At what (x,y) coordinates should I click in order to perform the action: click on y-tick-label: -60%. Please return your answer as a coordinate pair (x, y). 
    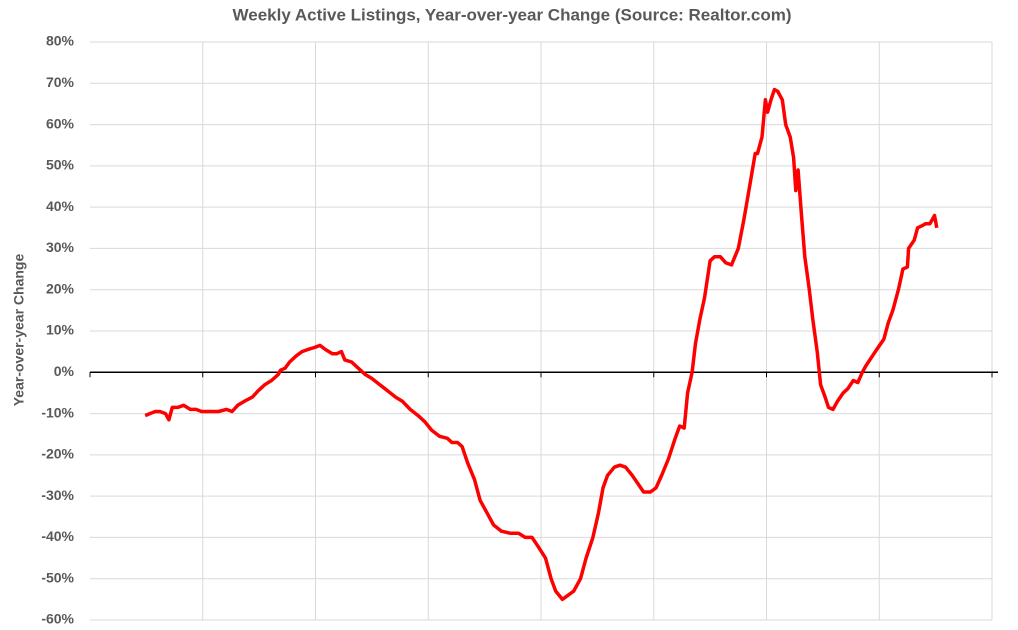
    Looking at the image, I should click on (57, 619).